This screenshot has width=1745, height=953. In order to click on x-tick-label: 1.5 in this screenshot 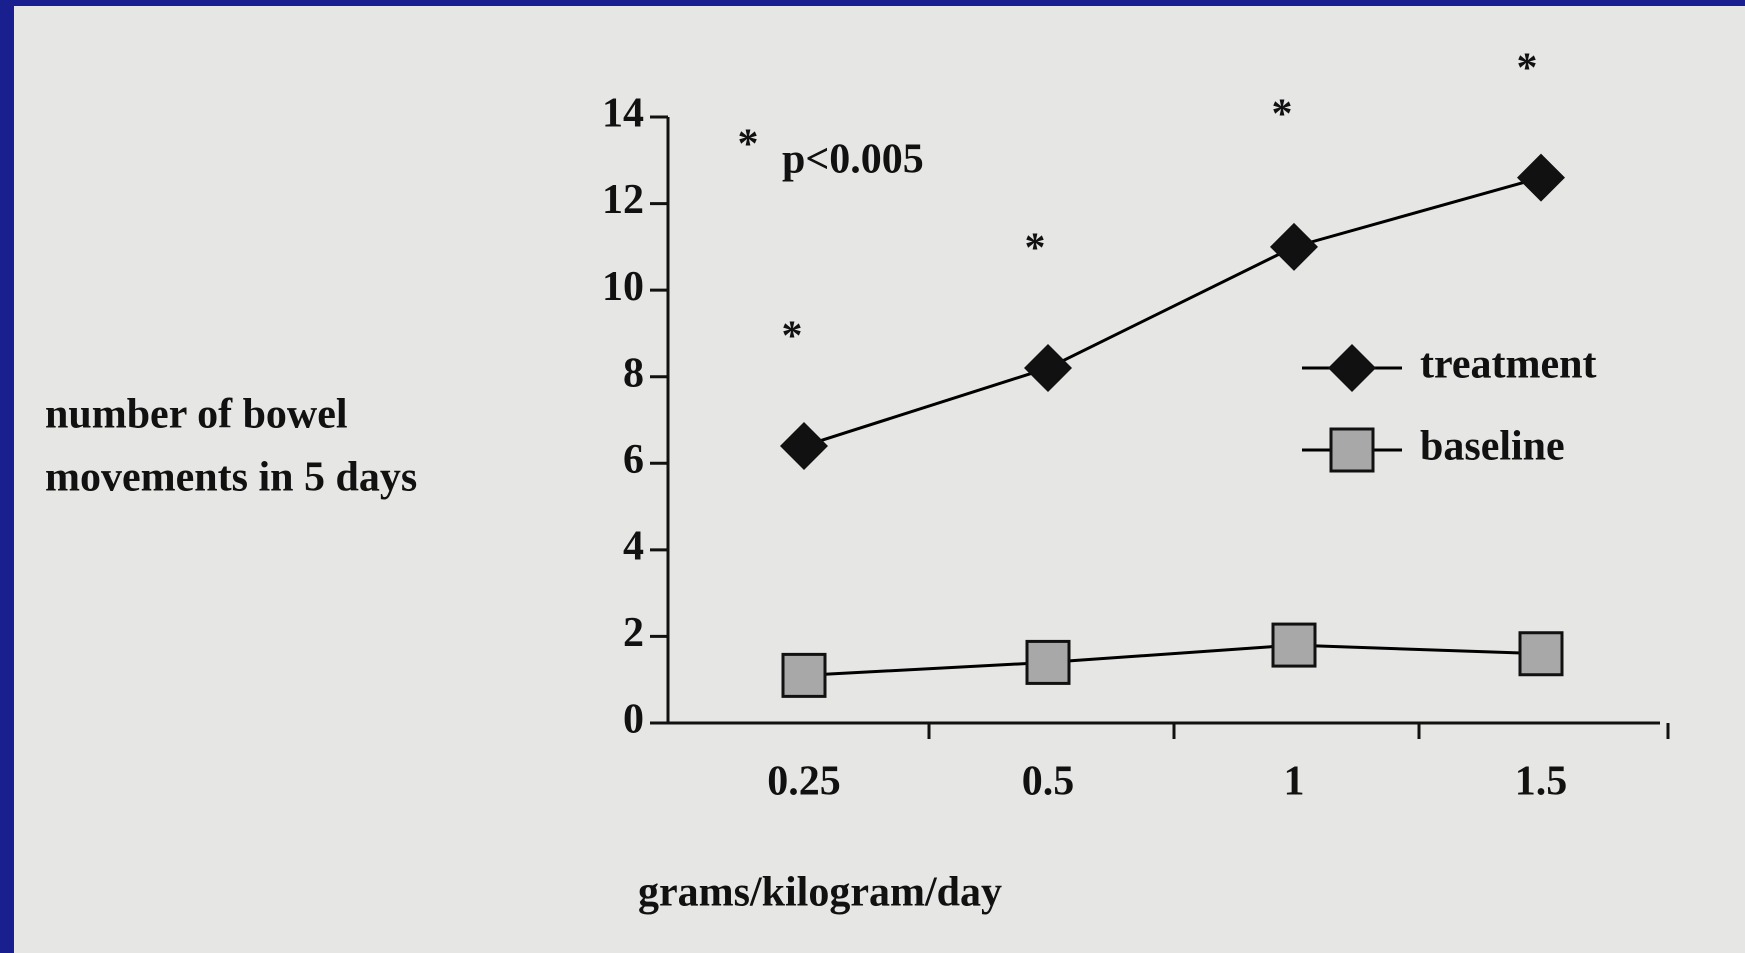, I will do `click(1541, 782)`.